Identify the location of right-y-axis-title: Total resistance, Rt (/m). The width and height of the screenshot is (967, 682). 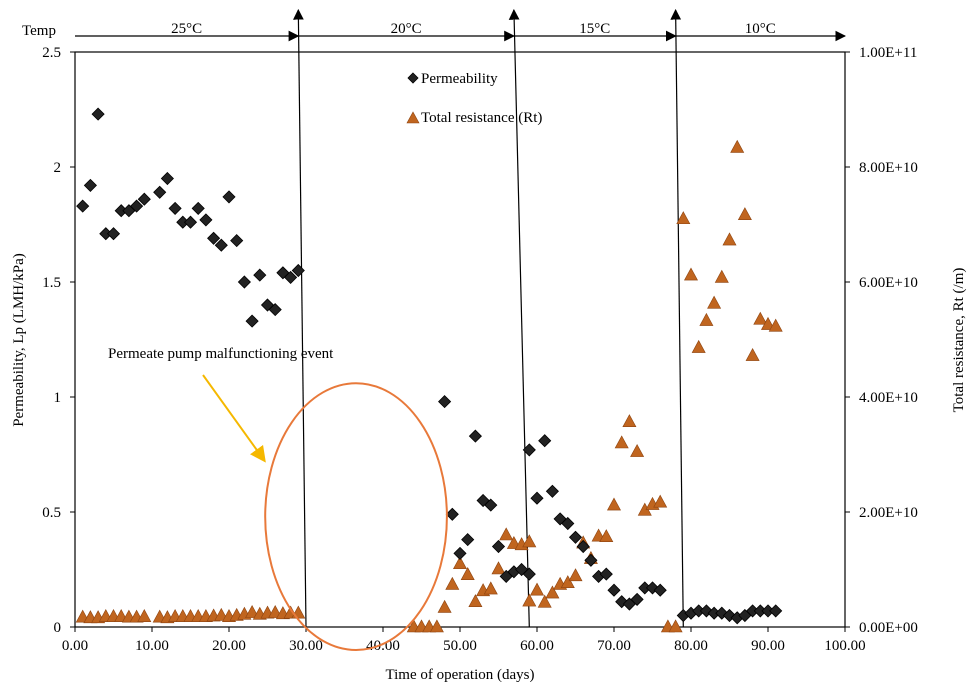
(959, 340).